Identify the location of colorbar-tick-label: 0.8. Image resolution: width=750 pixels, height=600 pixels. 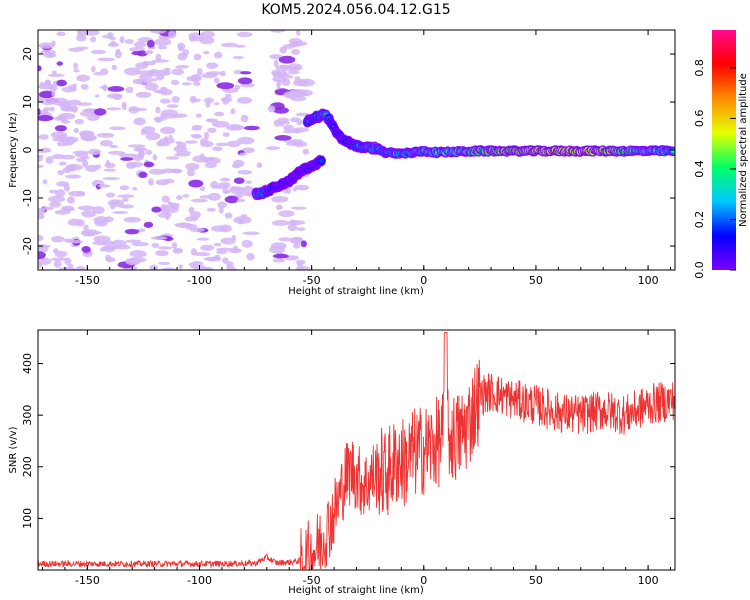
(699, 68).